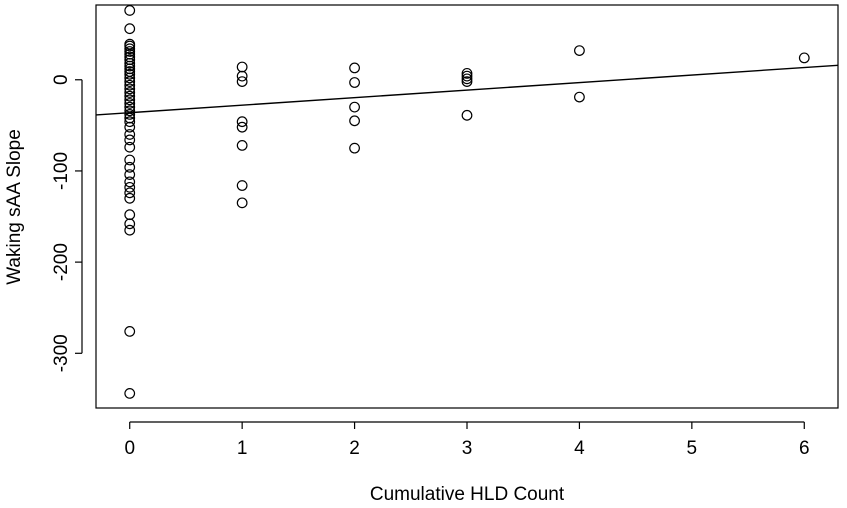 Image resolution: width=847 pixels, height=508 pixels. I want to click on x-tick-label: 2, so click(354, 448).